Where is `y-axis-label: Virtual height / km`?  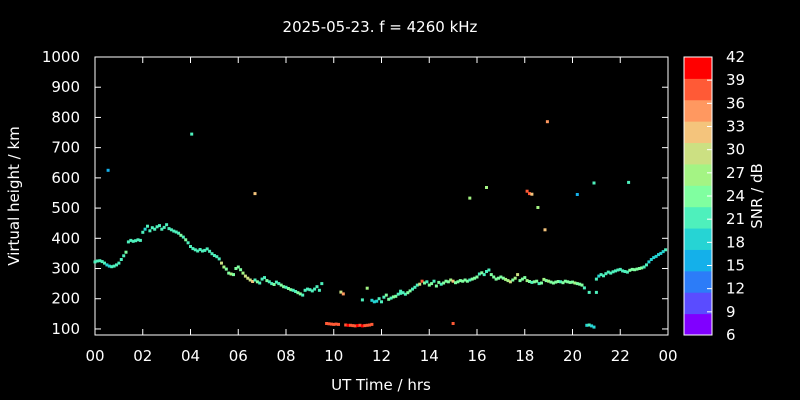
y-axis-label: Virtual height / km is located at coordinates (14, 195).